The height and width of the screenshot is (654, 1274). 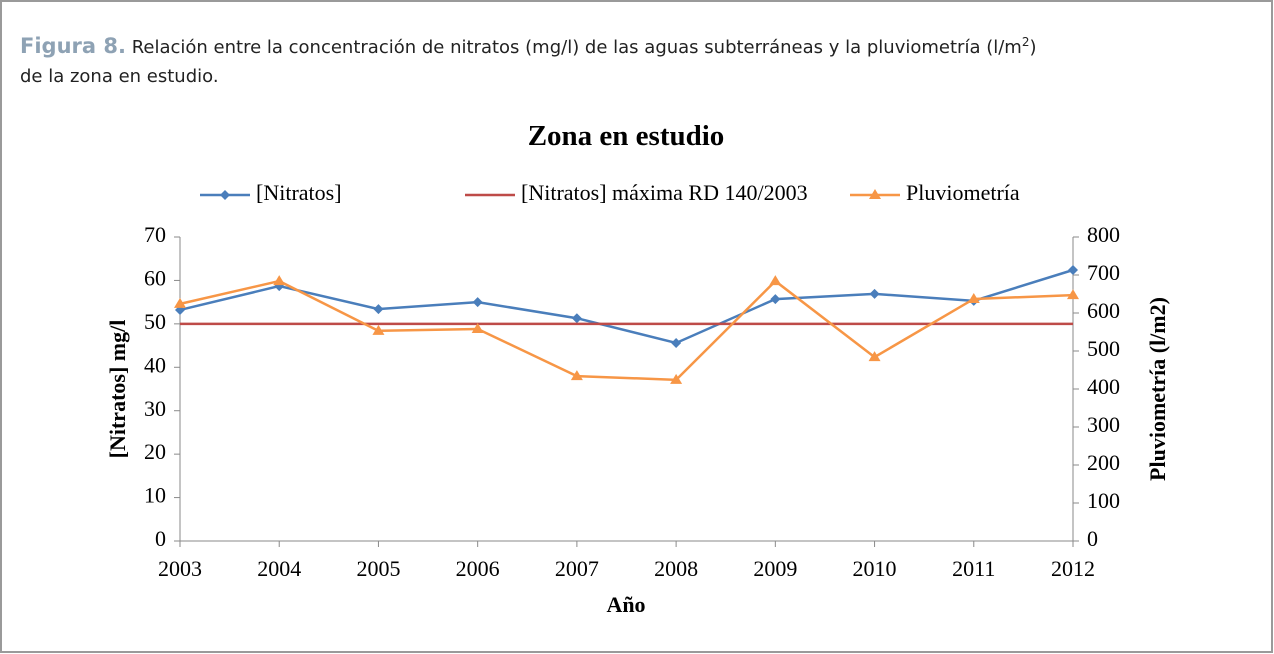 What do you see at coordinates (1103, 348) in the screenshot?
I see `y2-tick-label: 500` at bounding box center [1103, 348].